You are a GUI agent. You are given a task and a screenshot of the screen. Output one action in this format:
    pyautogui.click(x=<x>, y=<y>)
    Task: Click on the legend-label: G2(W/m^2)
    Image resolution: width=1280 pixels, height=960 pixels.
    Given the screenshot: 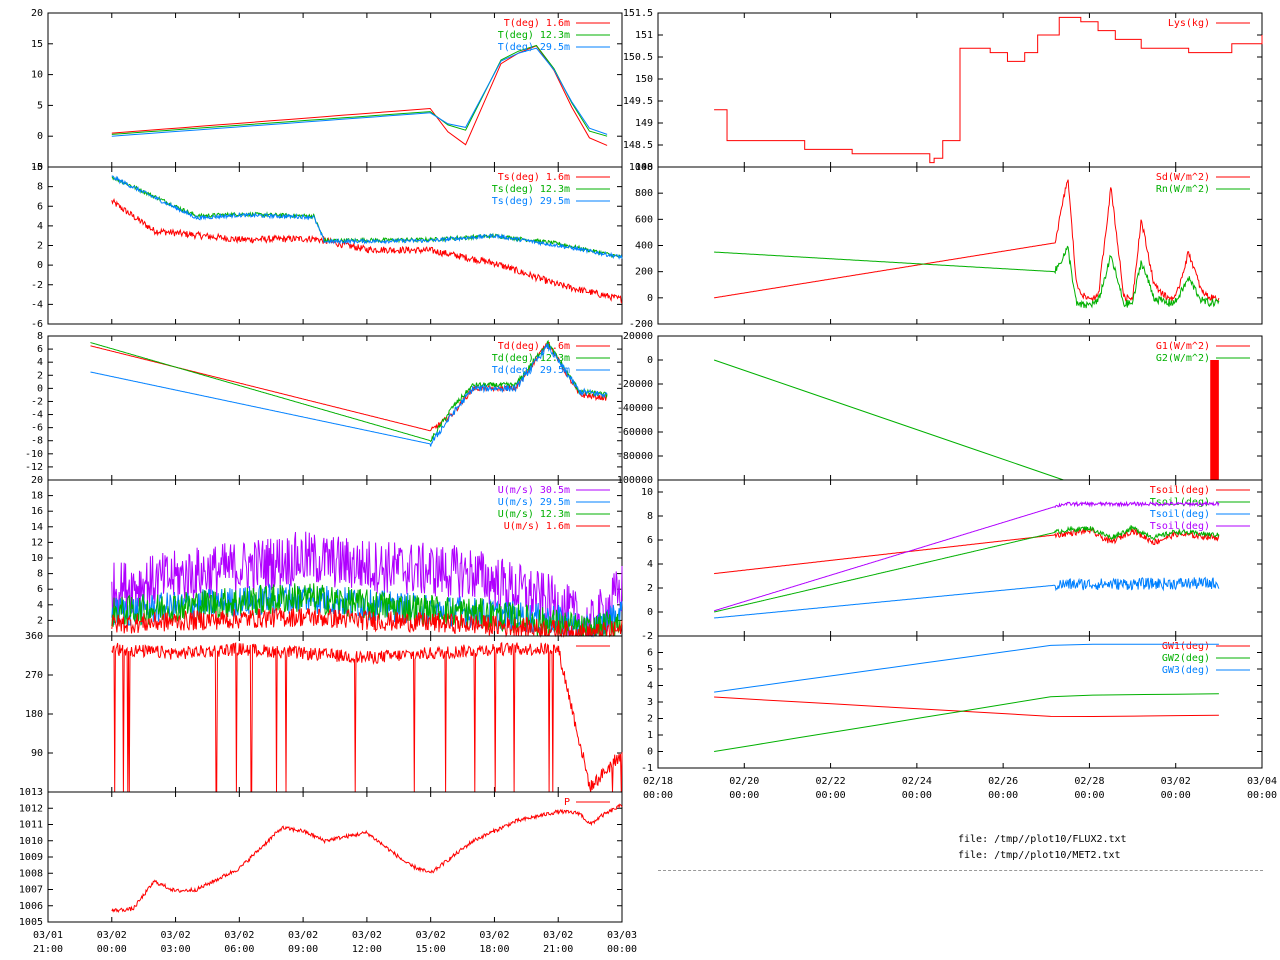 What is the action you would take?
    pyautogui.click(x=1183, y=358)
    